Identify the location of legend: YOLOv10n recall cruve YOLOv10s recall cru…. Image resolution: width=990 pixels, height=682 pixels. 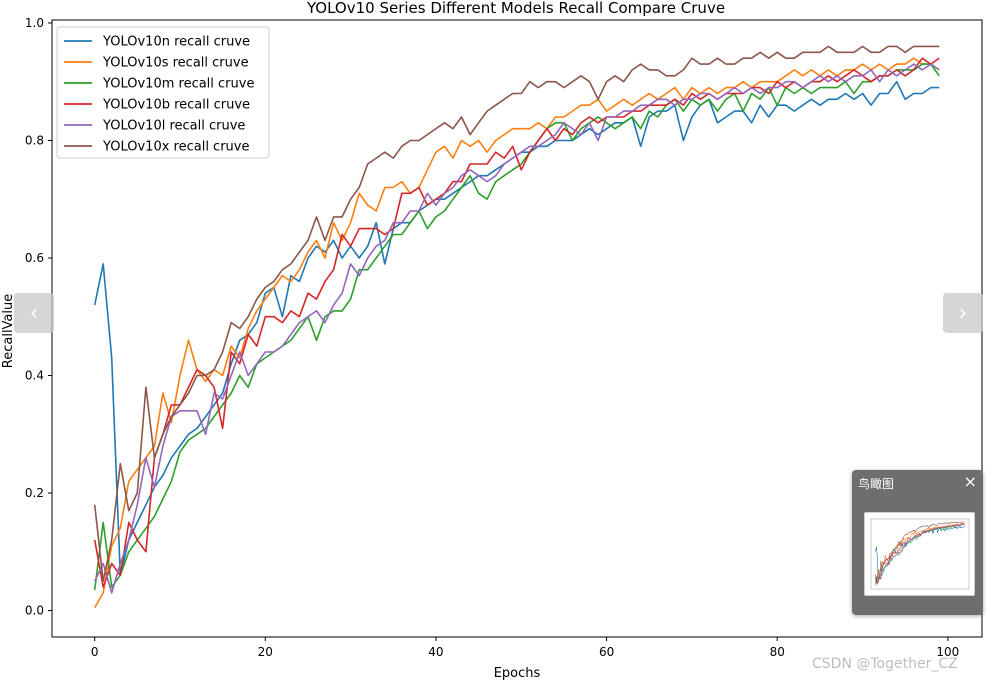
(163, 92).